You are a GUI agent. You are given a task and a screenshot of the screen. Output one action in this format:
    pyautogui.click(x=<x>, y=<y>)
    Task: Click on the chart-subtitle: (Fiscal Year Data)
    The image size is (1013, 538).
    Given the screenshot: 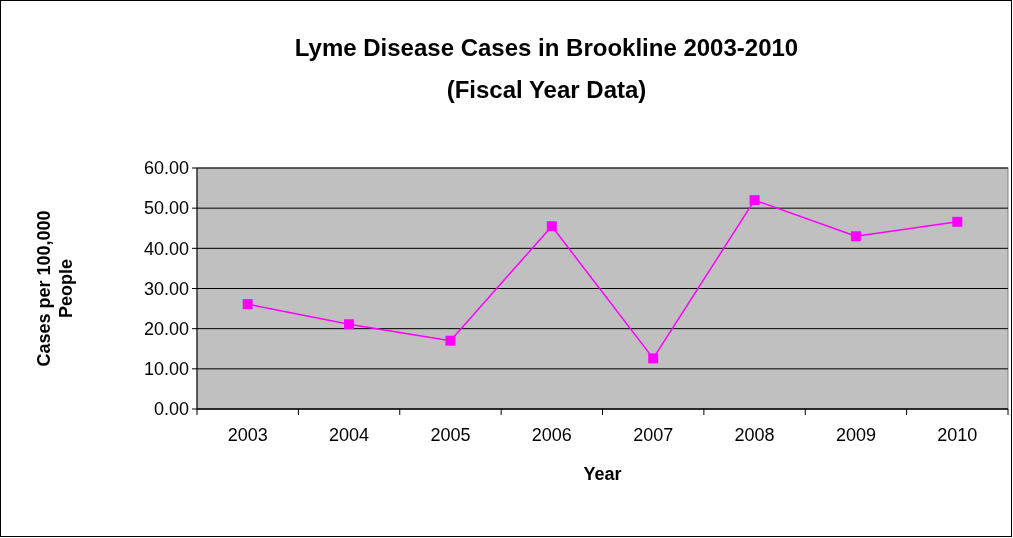 What is the action you would take?
    pyautogui.click(x=546, y=89)
    